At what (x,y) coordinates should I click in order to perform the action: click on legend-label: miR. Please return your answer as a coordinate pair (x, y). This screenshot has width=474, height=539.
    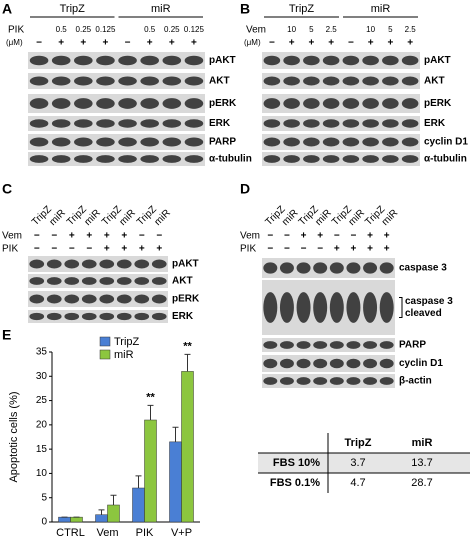
    Looking at the image, I should click on (124, 355).